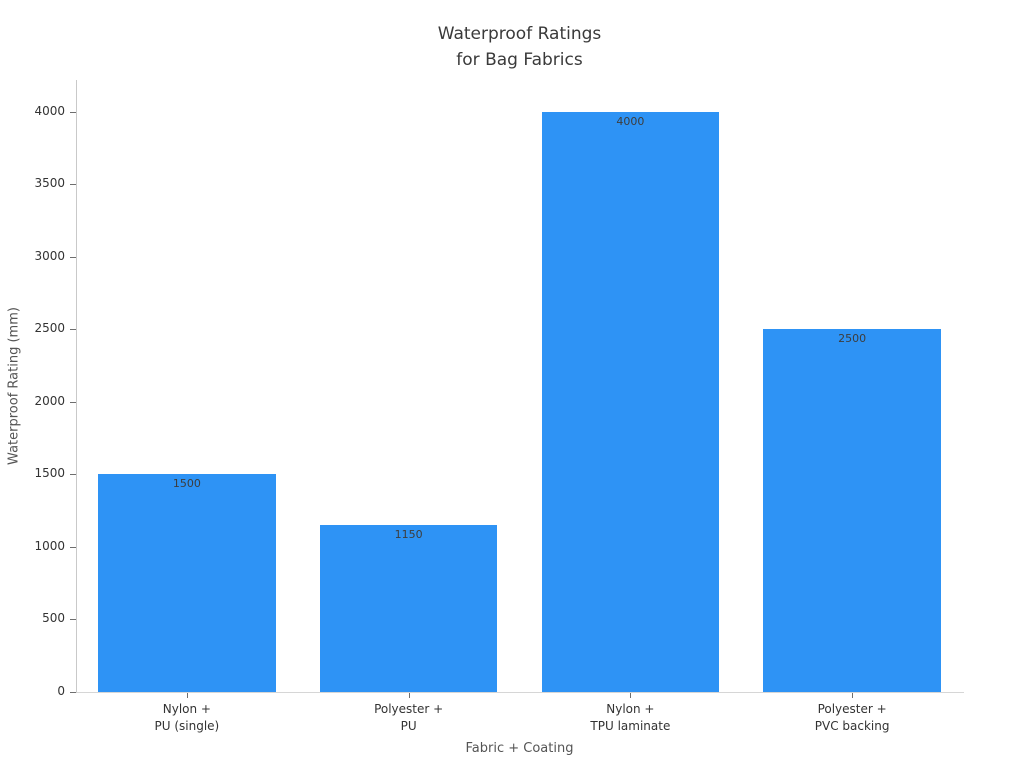  I want to click on bar-value-label: 2500, so click(852, 339).